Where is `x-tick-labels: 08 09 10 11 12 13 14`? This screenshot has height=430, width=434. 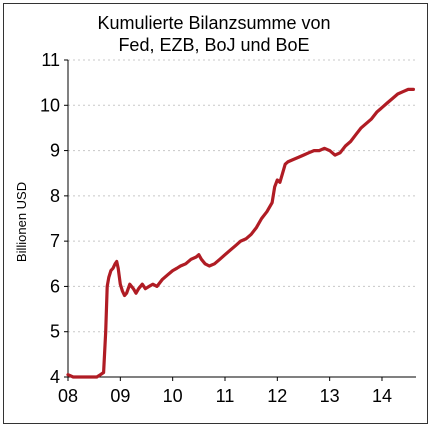 x-tick-labels: 08 09 10 11 12 13 14 is located at coordinates (225, 396).